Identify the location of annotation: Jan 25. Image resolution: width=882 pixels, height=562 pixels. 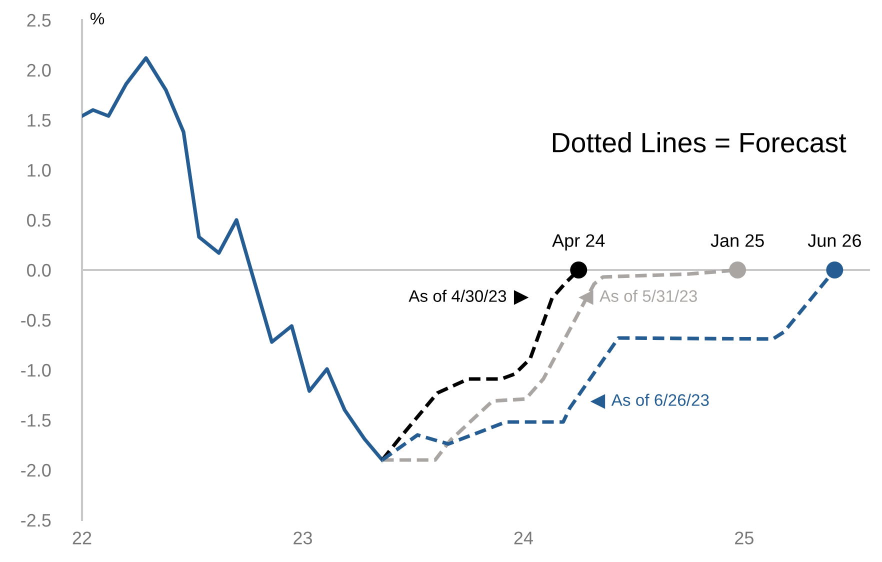
(737, 240).